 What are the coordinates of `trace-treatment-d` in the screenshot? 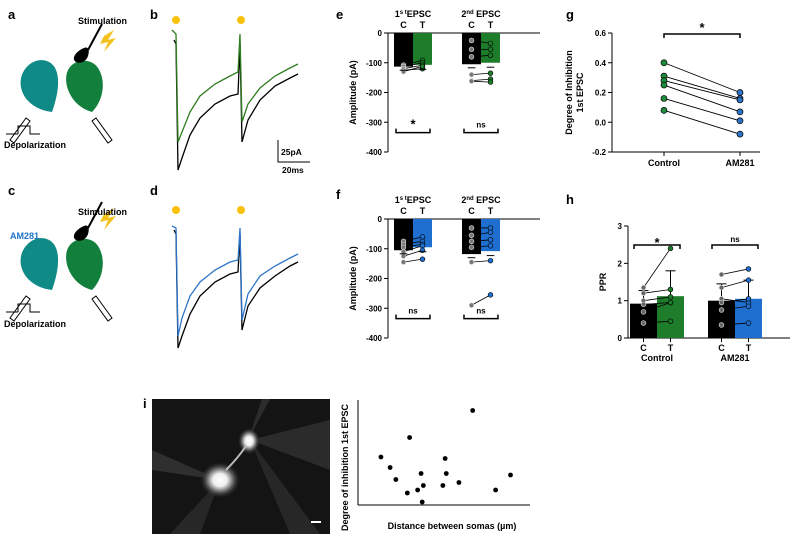 It's located at (235, 281).